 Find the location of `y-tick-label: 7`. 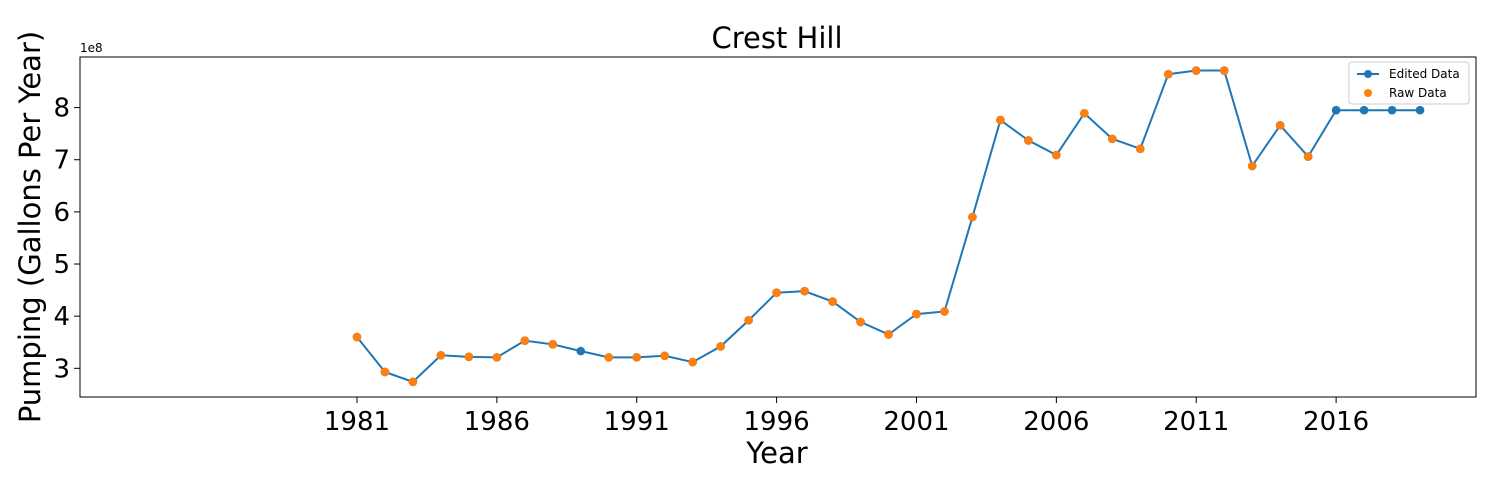

y-tick-label: 7 is located at coordinates (61, 161).